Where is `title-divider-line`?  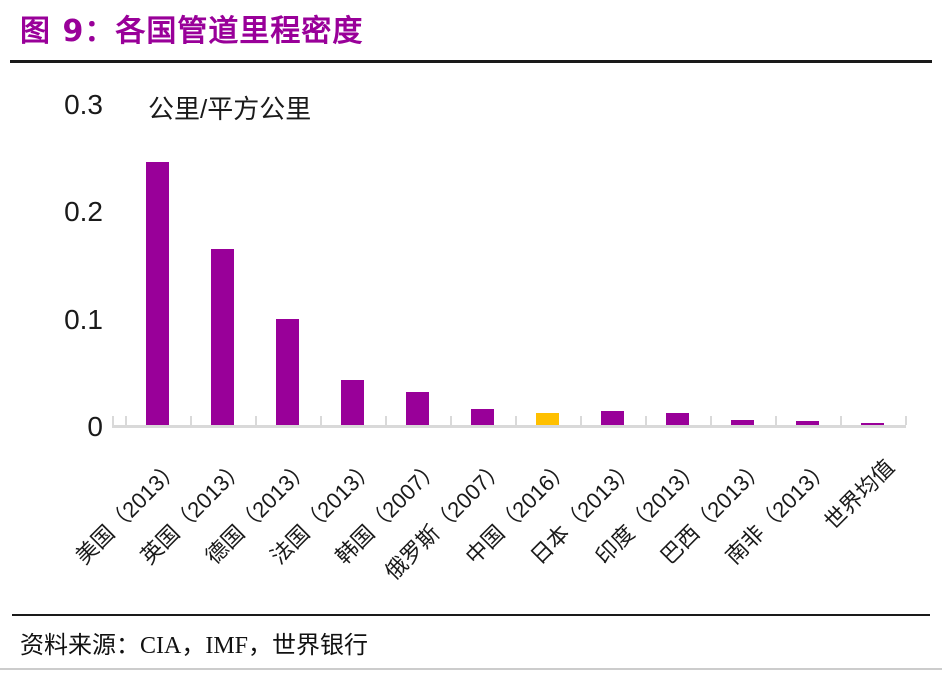 title-divider-line is located at coordinates (471, 61).